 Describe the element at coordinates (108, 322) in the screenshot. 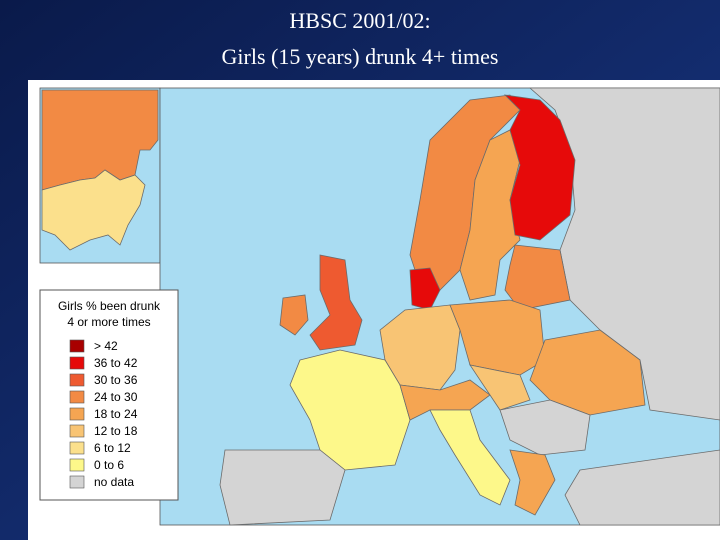

I see `legend-title: 4 or more times` at that location.